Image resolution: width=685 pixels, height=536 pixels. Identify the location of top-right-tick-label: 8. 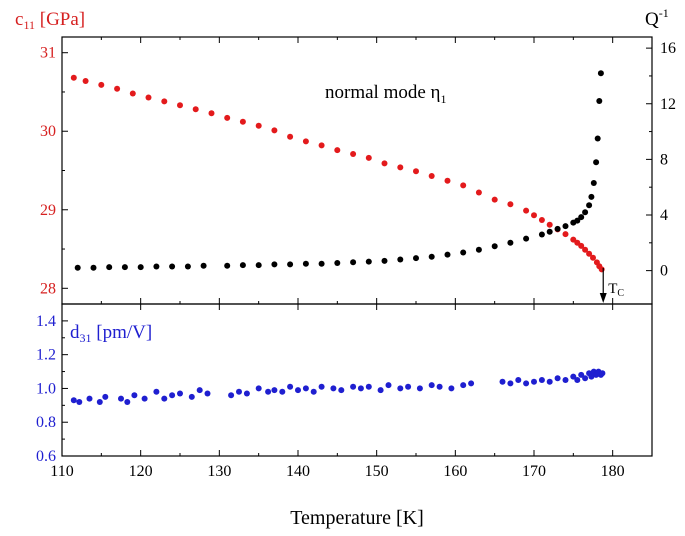
(664, 159).